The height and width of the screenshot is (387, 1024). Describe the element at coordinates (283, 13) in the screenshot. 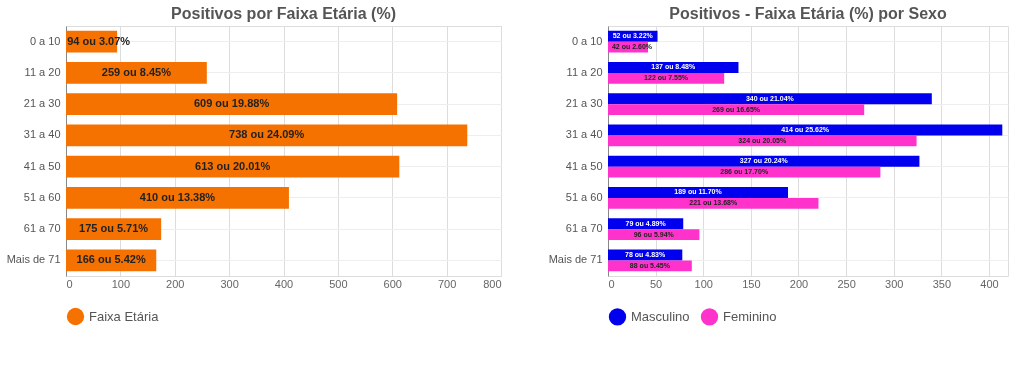

I see `chart-title: Positivos por Faixa Etária (%)` at that location.